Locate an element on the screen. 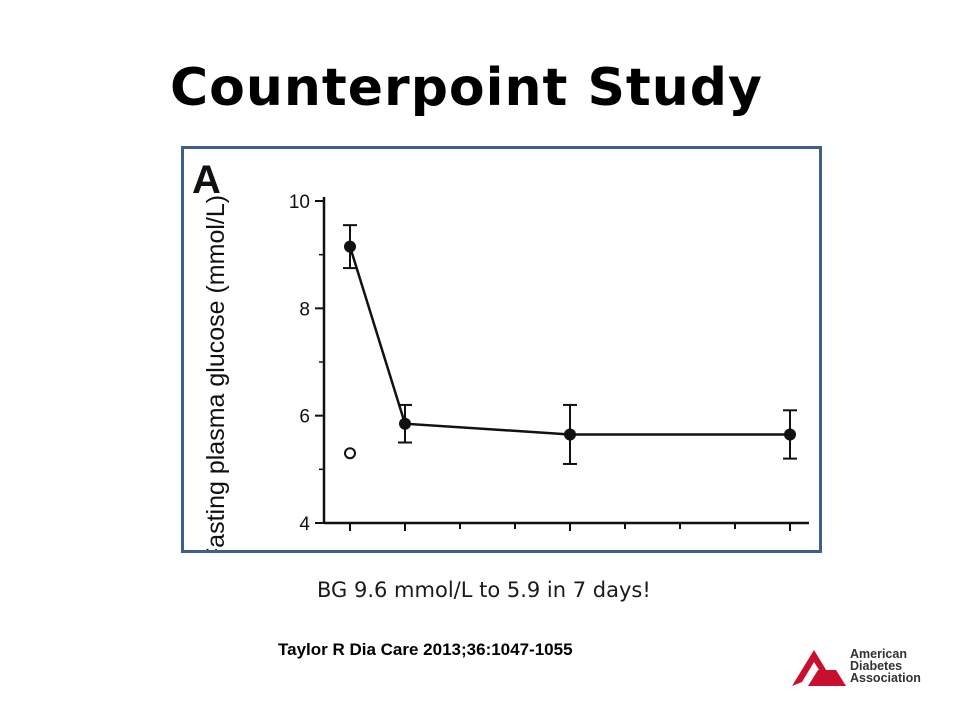 The height and width of the screenshot is (720, 960). y-tick-label: 6 is located at coordinates (304, 417).